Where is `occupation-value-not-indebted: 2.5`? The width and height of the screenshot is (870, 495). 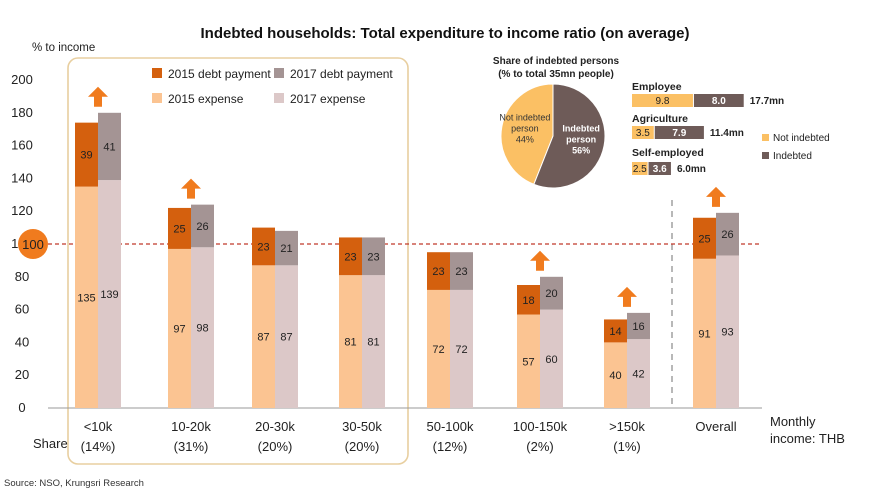 occupation-value-not-indebted: 2.5 is located at coordinates (640, 169).